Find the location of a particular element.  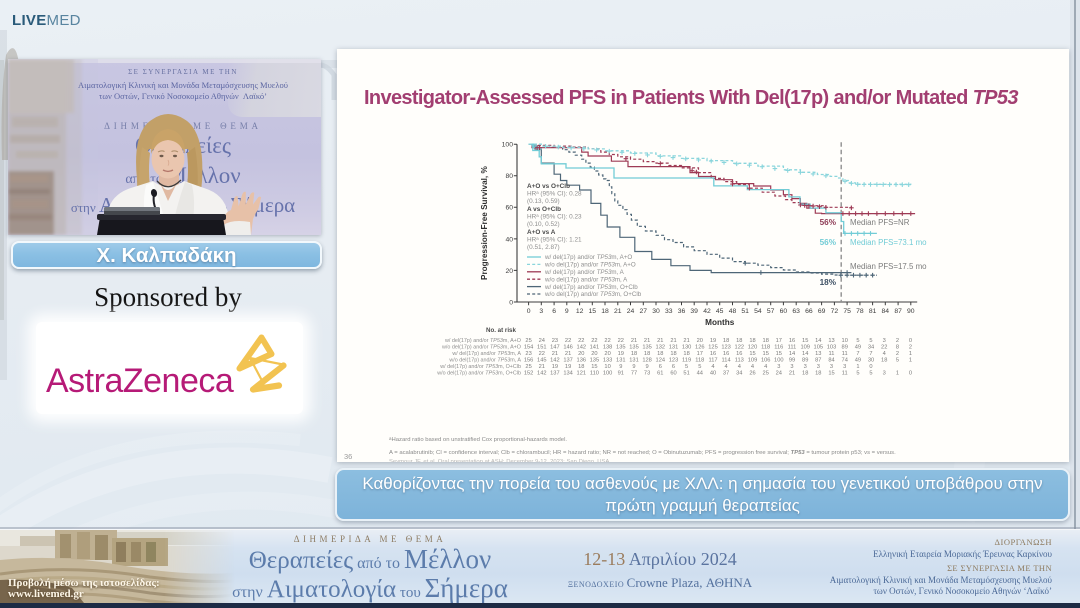

svg-text: 87 is located at coordinates (818, 361).